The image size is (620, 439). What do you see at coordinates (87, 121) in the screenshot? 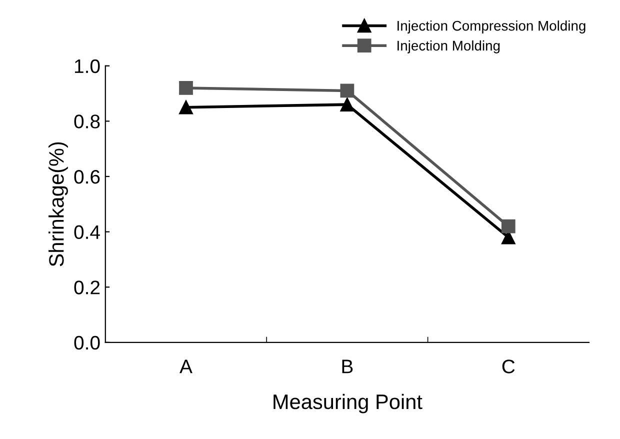
I see `y-tick-label: 0.8` at bounding box center [87, 121].